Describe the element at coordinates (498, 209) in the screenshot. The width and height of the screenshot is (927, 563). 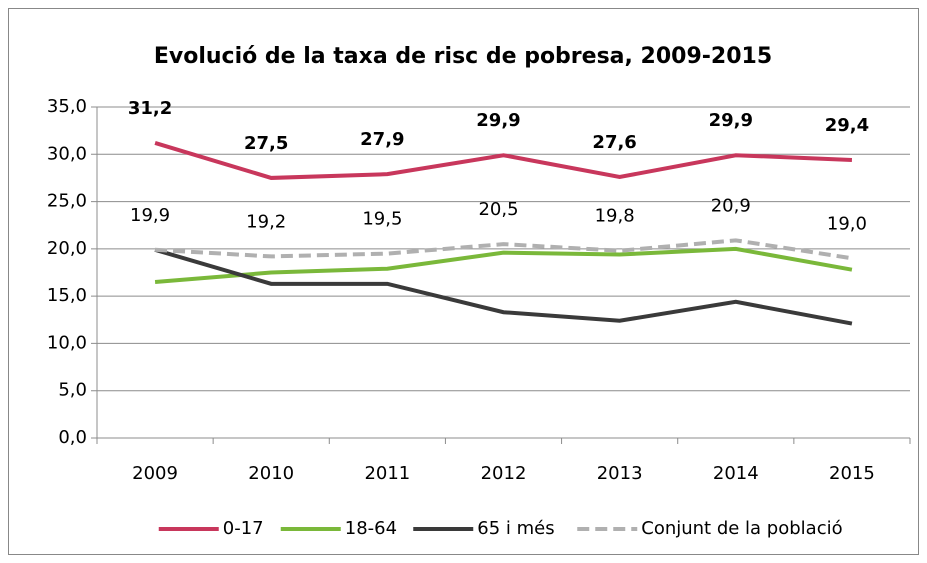
I see `data-label: 20,5` at that location.